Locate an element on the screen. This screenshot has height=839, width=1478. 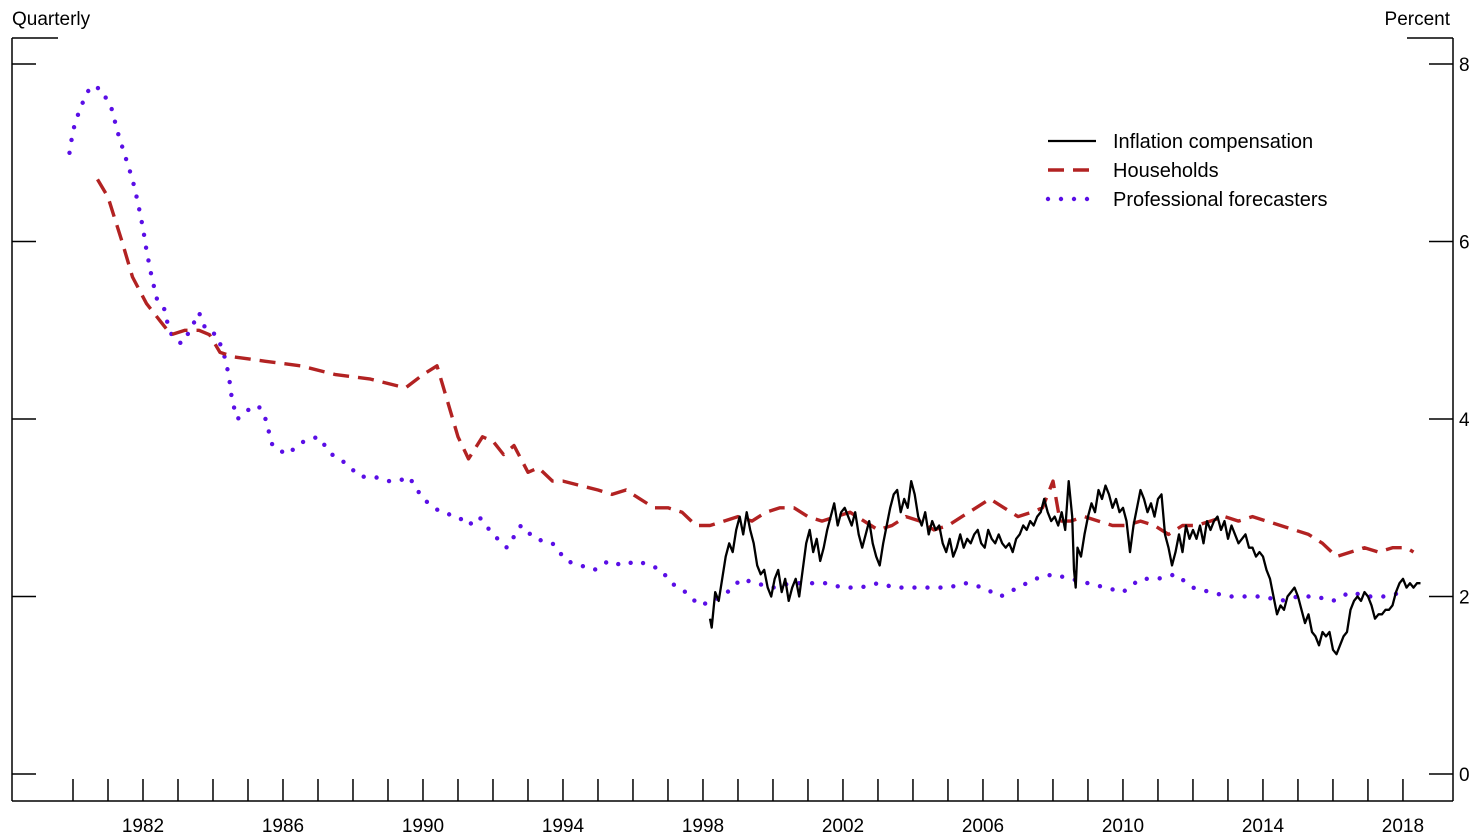
x-tick-label: 2010 is located at coordinates (1123, 826).